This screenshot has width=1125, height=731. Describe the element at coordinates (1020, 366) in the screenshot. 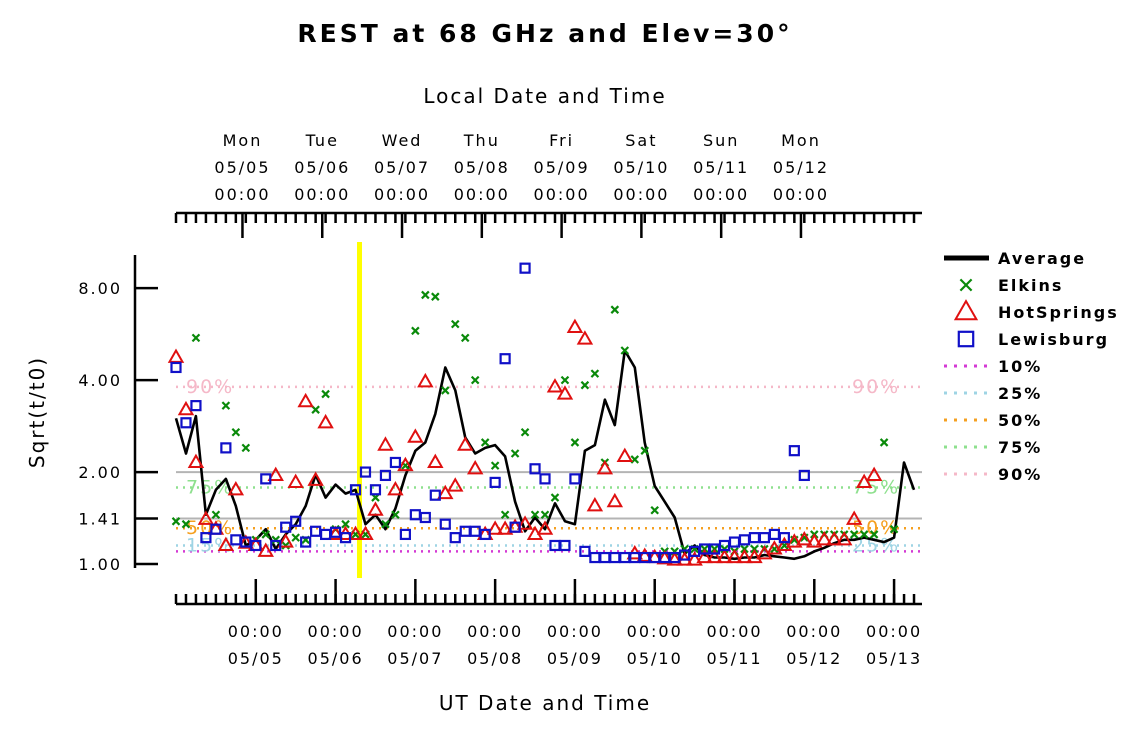

I see `legend-label: 10%` at that location.